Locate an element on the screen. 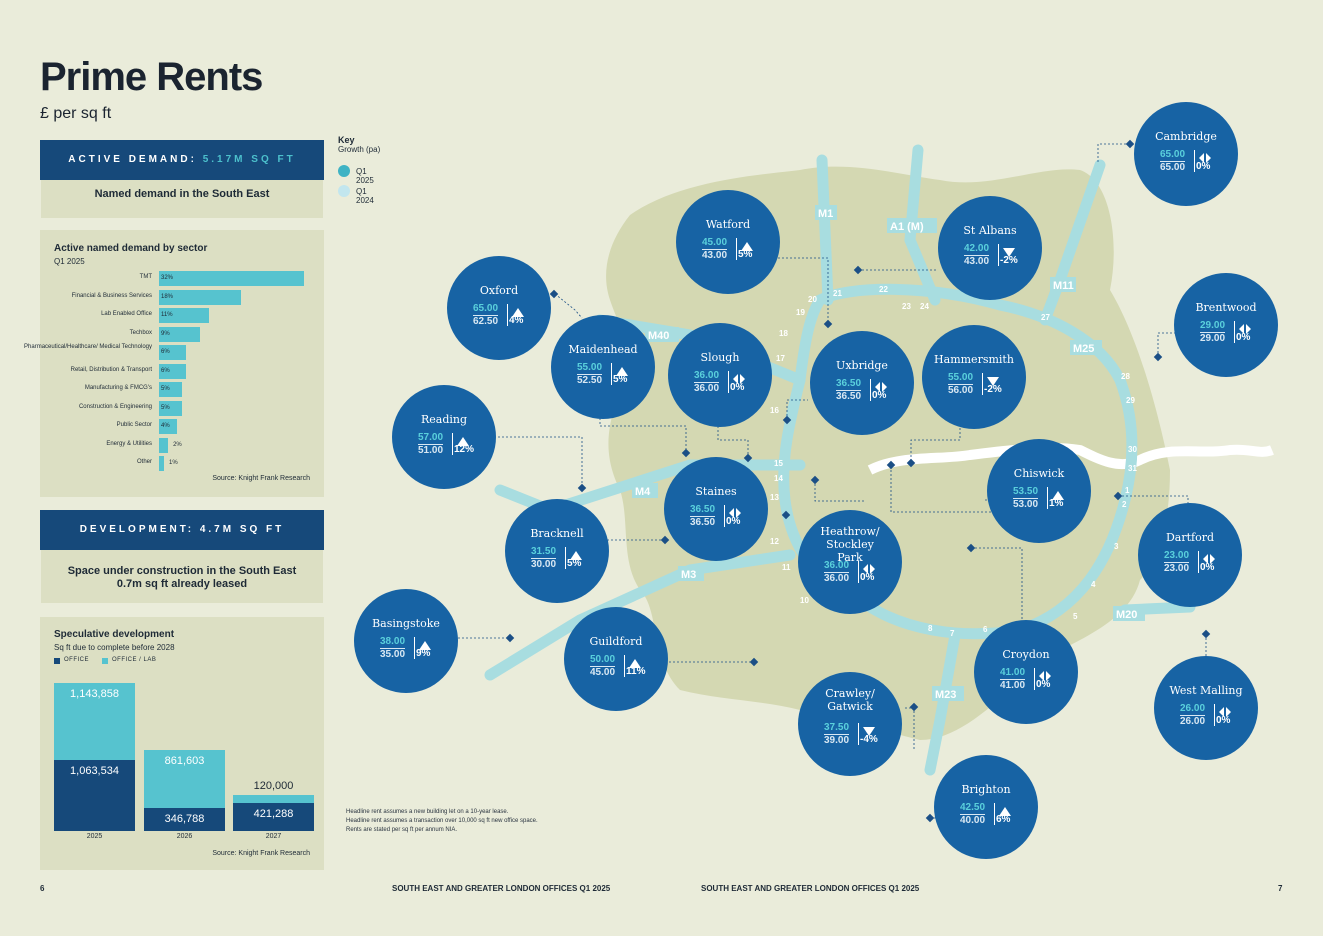 Image resolution: width=1323 pixels, height=936 pixels. rent-q1-2024: 56.00 is located at coordinates (961, 390).